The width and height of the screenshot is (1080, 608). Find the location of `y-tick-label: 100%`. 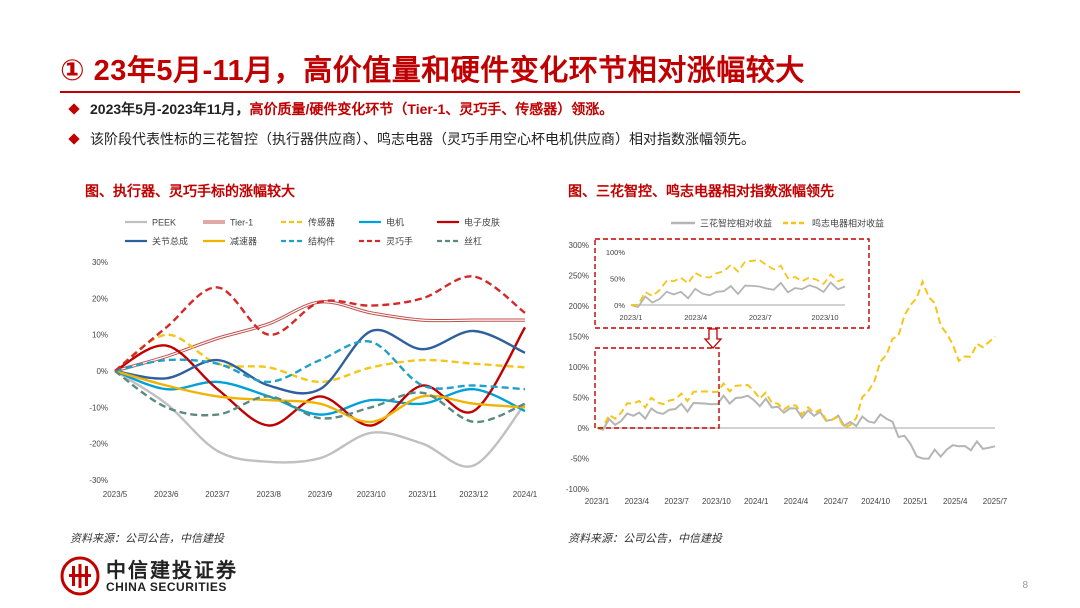

y-tick-label: 100% is located at coordinates (579, 367).